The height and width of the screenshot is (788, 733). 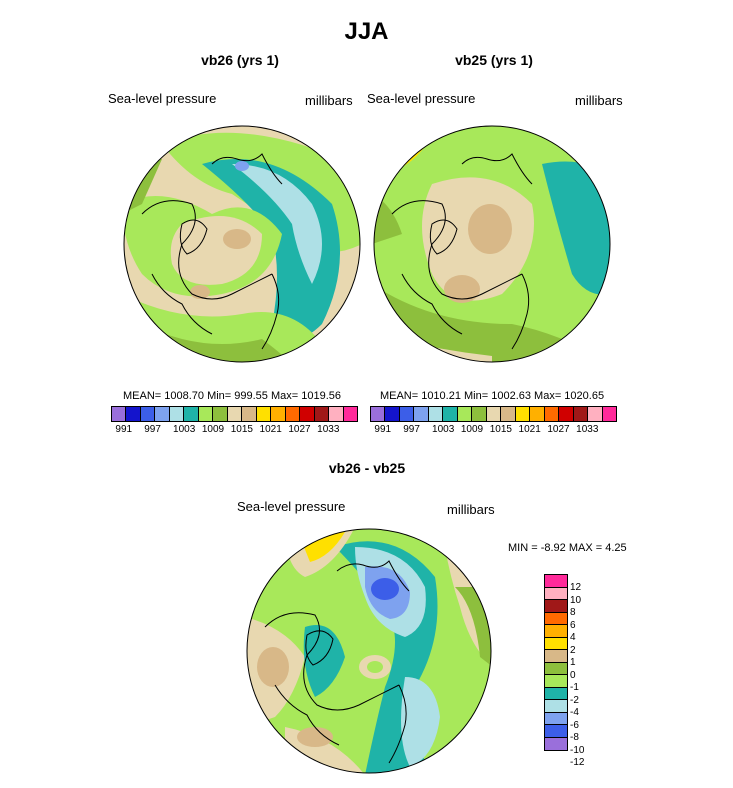 What do you see at coordinates (567, 548) in the screenshot?
I see `panel-3-stats: MIN = -8.92 MAX = 4.25` at bounding box center [567, 548].